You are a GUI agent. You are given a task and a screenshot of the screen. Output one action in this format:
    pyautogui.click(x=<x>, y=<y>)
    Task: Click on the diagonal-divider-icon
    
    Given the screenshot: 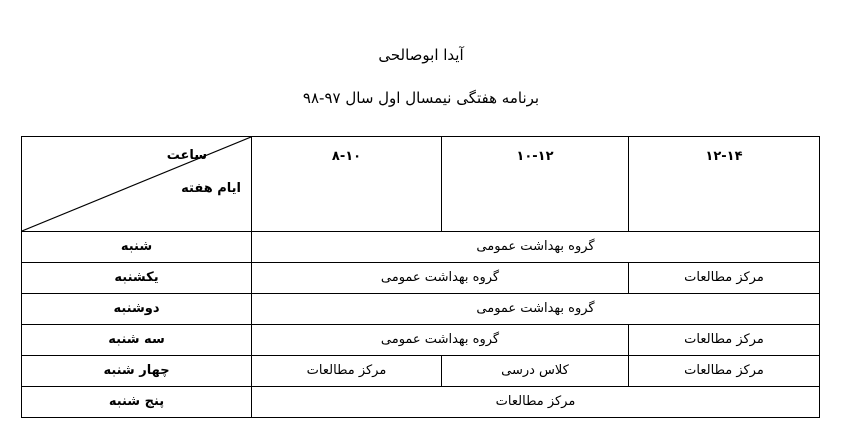 What is the action you would take?
    pyautogui.click(x=136, y=184)
    